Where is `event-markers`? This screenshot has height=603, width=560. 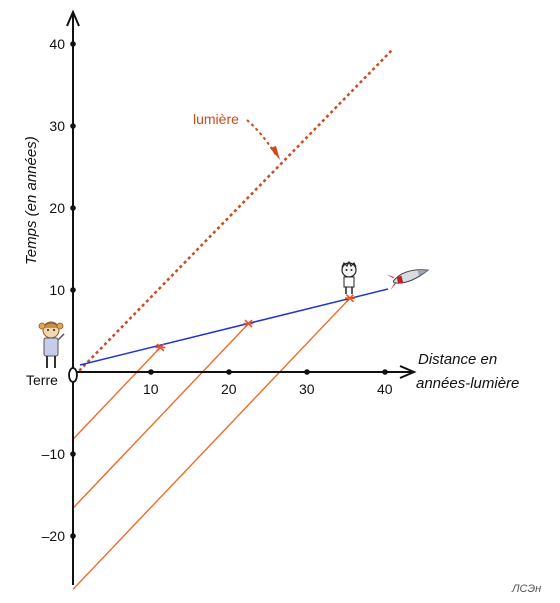 event-markers is located at coordinates (255, 323).